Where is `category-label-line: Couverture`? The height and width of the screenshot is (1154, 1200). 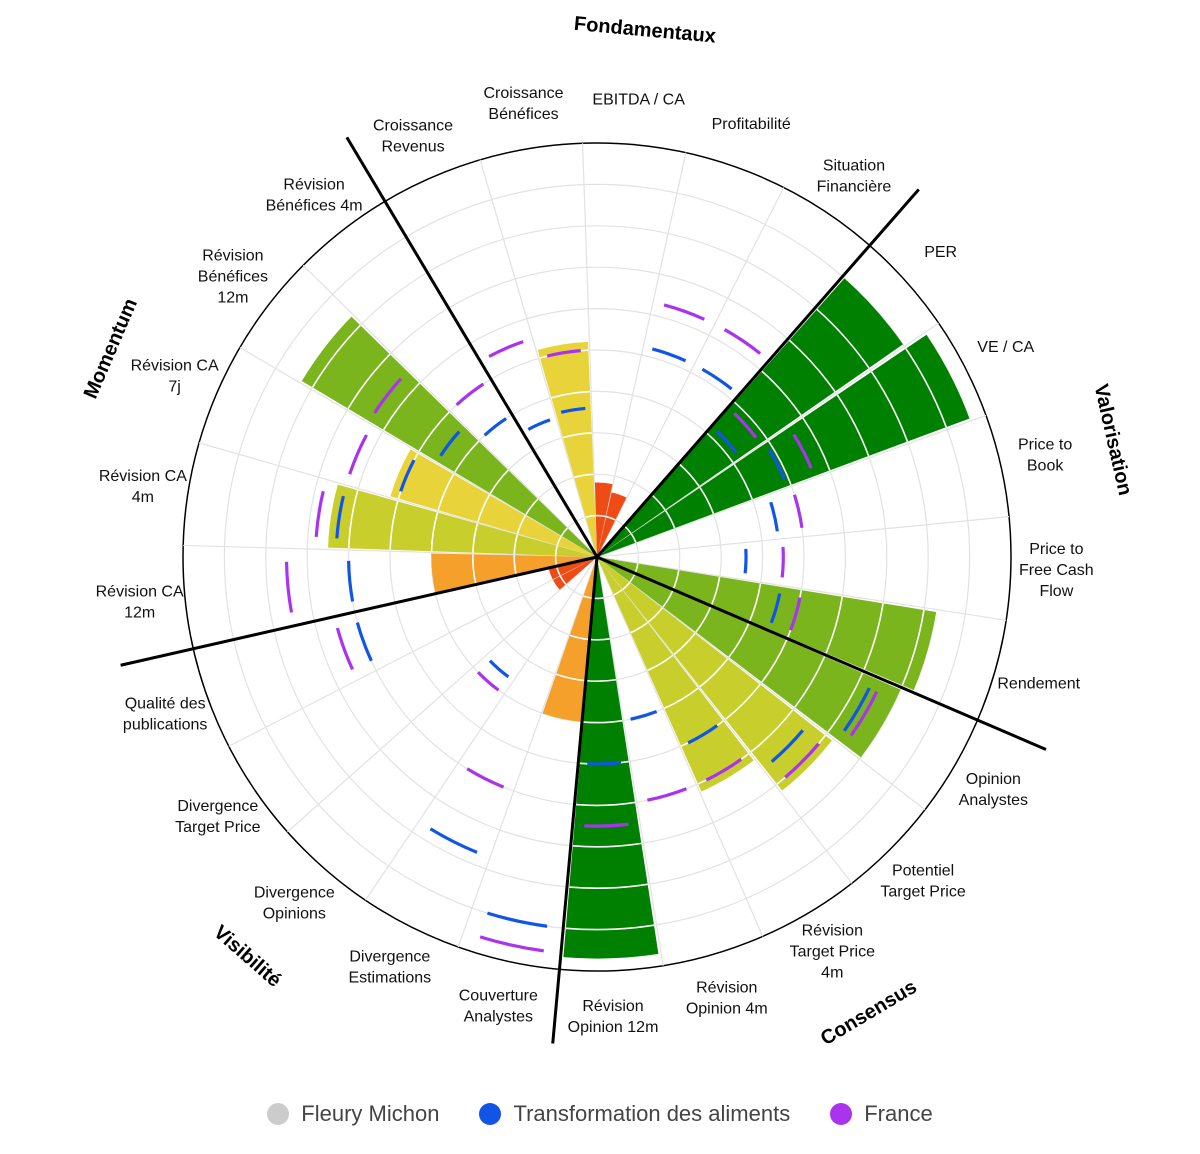
category-label-line: Couverture is located at coordinates (498, 995).